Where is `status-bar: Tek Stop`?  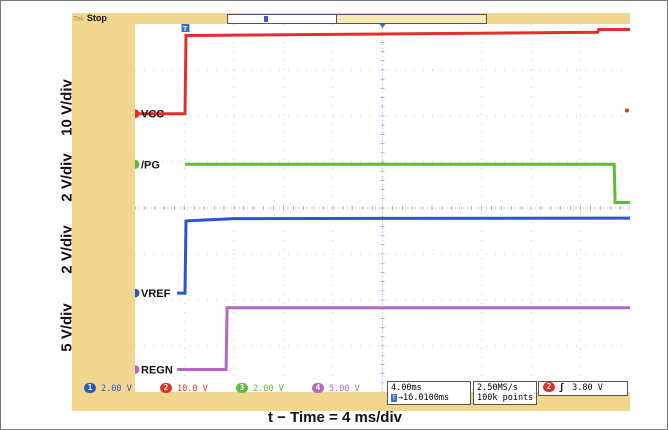 status-bar: Tek Stop is located at coordinates (351, 18).